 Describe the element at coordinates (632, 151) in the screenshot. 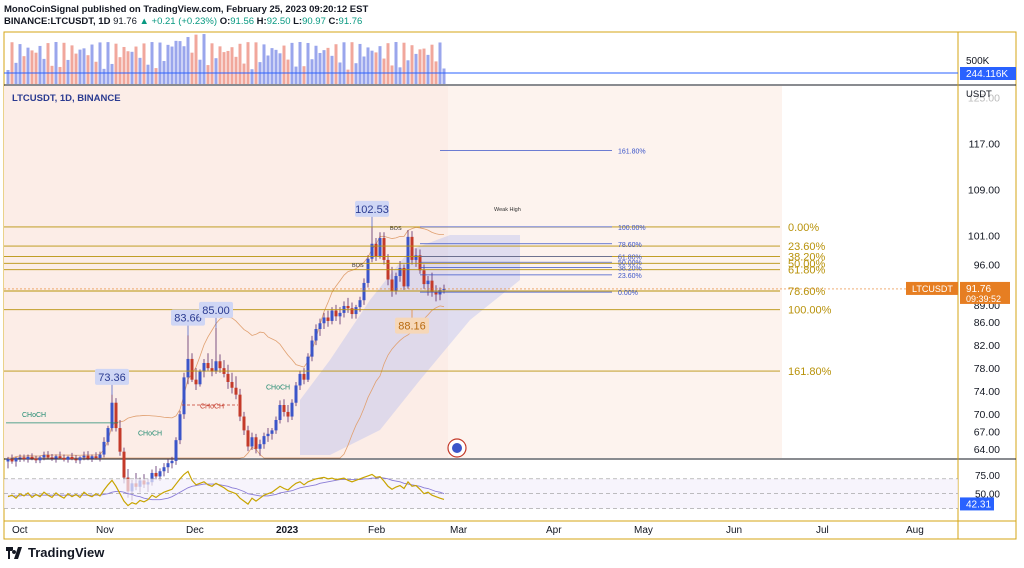

I see `fib-level-label-small: 161.80%` at that location.